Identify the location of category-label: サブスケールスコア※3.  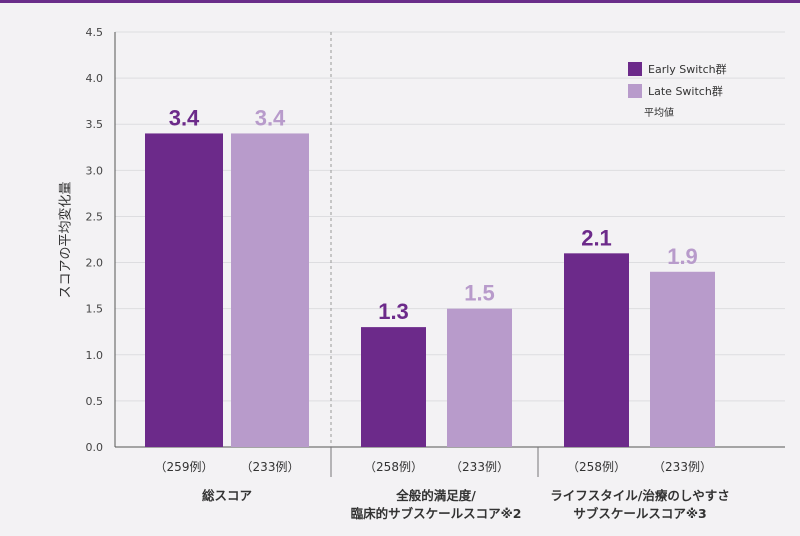
(639, 513).